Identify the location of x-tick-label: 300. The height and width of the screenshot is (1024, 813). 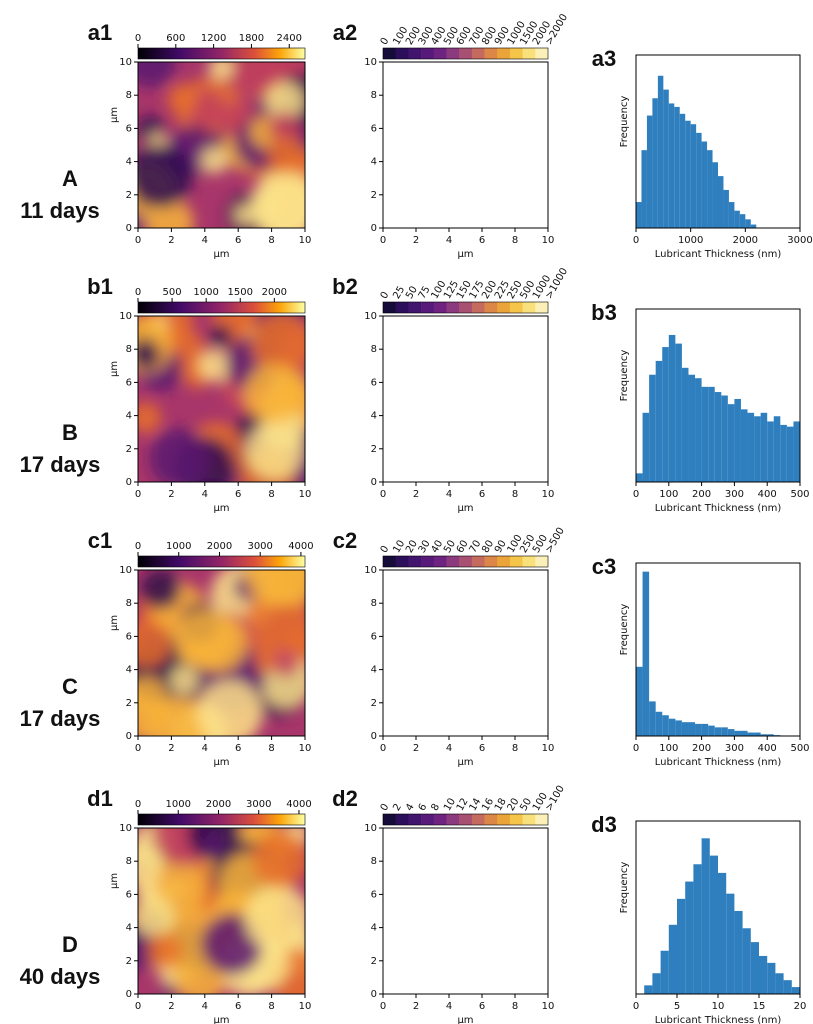
(734, 494).